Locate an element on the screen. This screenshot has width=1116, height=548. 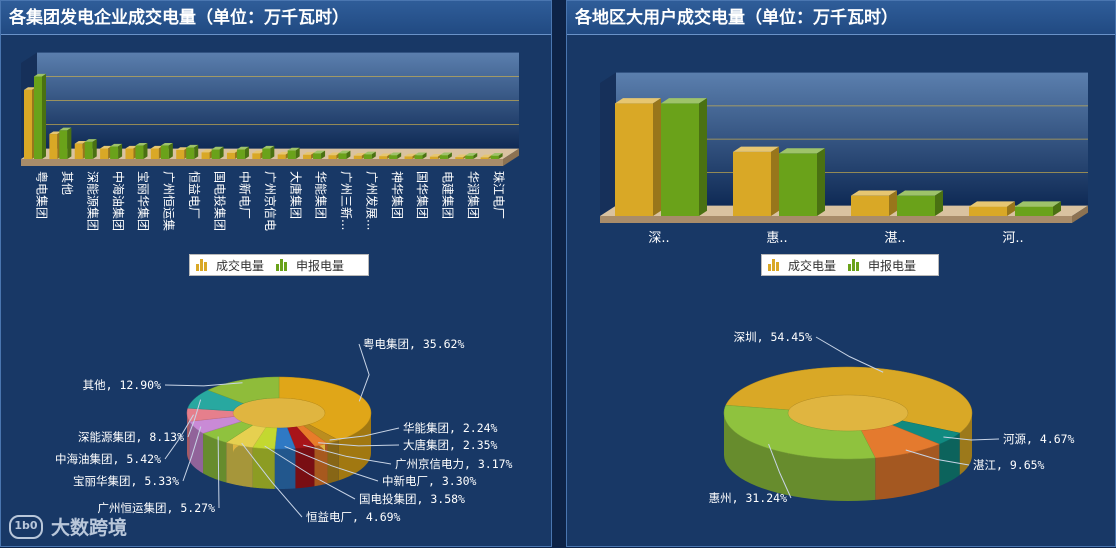
left-panel-title: 各集团发电企业成交电量（单位：万千瓦时） is located at coordinates (276, 18).